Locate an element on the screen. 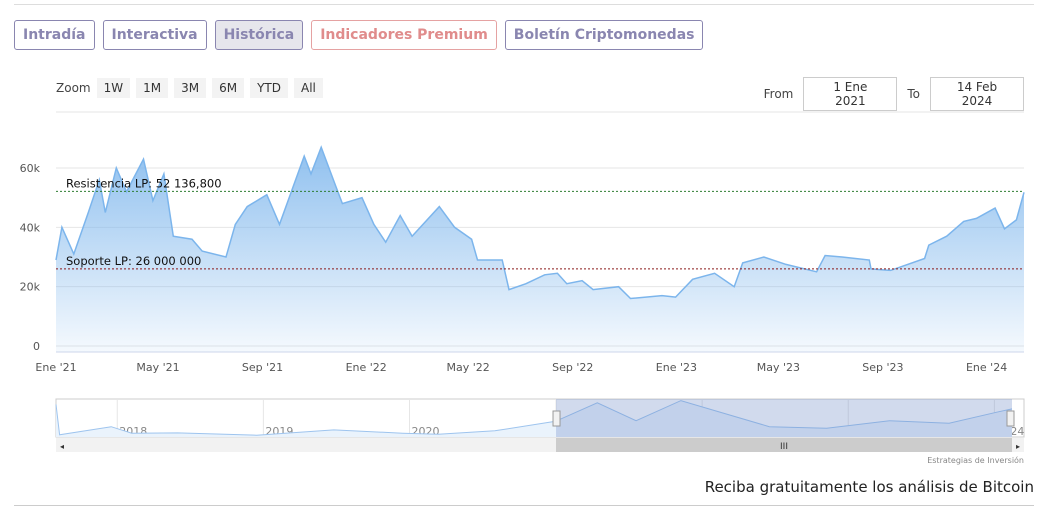 The width and height of the screenshot is (1040, 513). x-tick-label: Sep '22 is located at coordinates (572, 367).